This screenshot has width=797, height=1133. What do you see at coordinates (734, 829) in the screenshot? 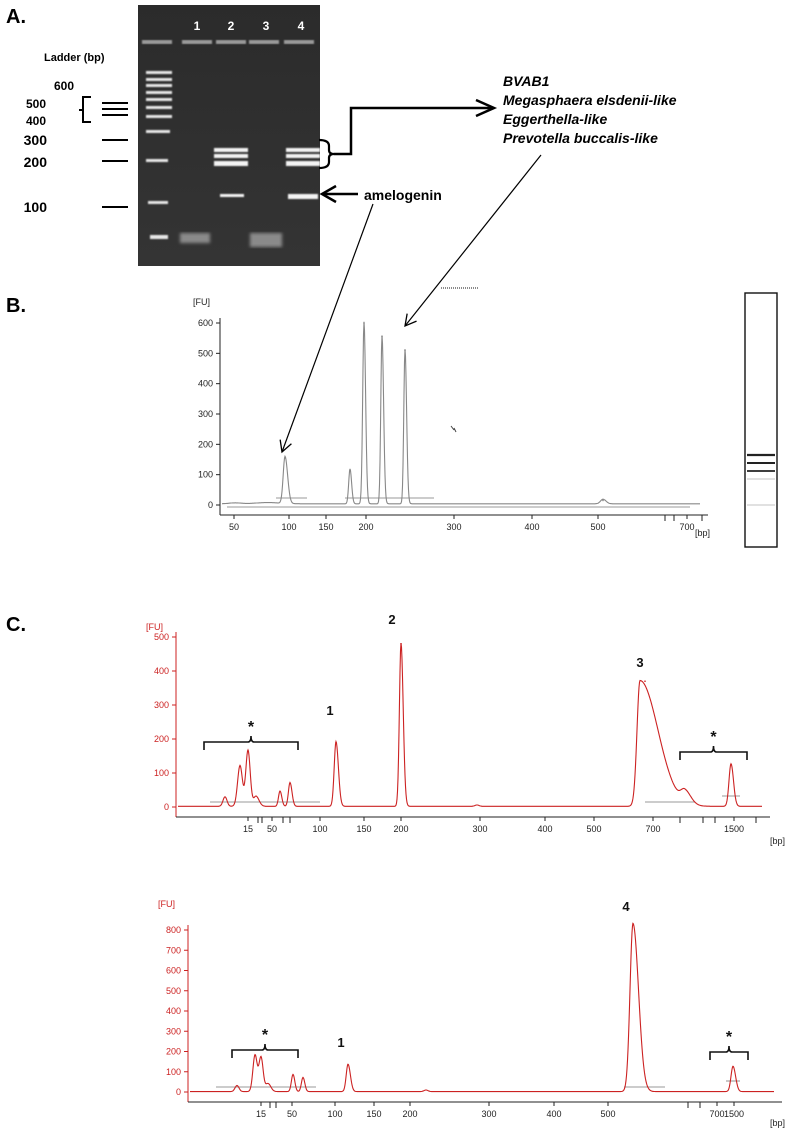
I see `chart-c-top-x-tick-label: 1500` at bounding box center [734, 829].